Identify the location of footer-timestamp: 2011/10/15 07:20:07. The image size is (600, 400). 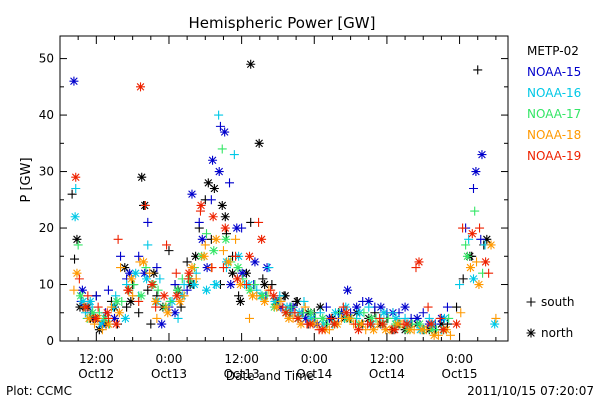
(530, 391).